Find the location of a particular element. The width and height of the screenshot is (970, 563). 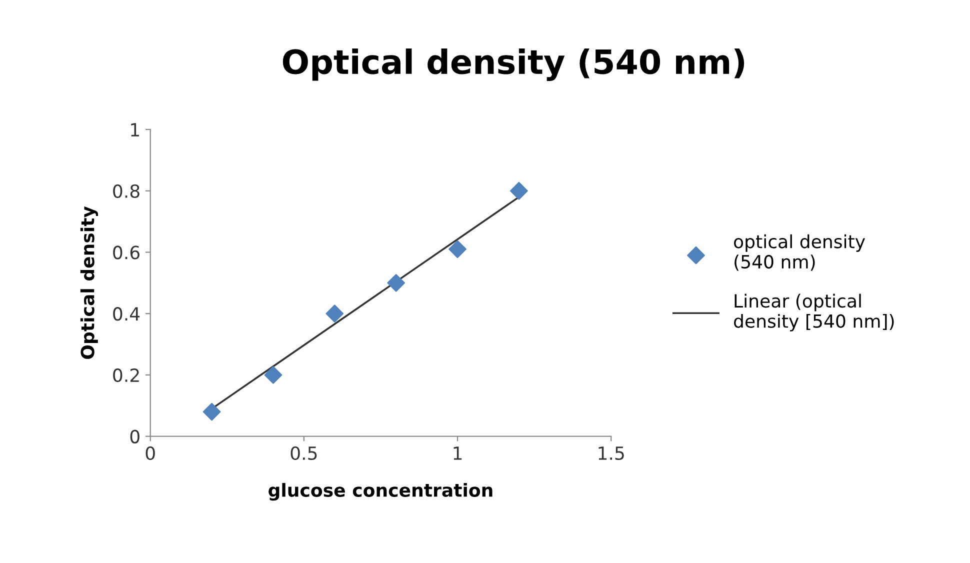

legend-label: optical density (540 nm) is located at coordinates (800, 252).